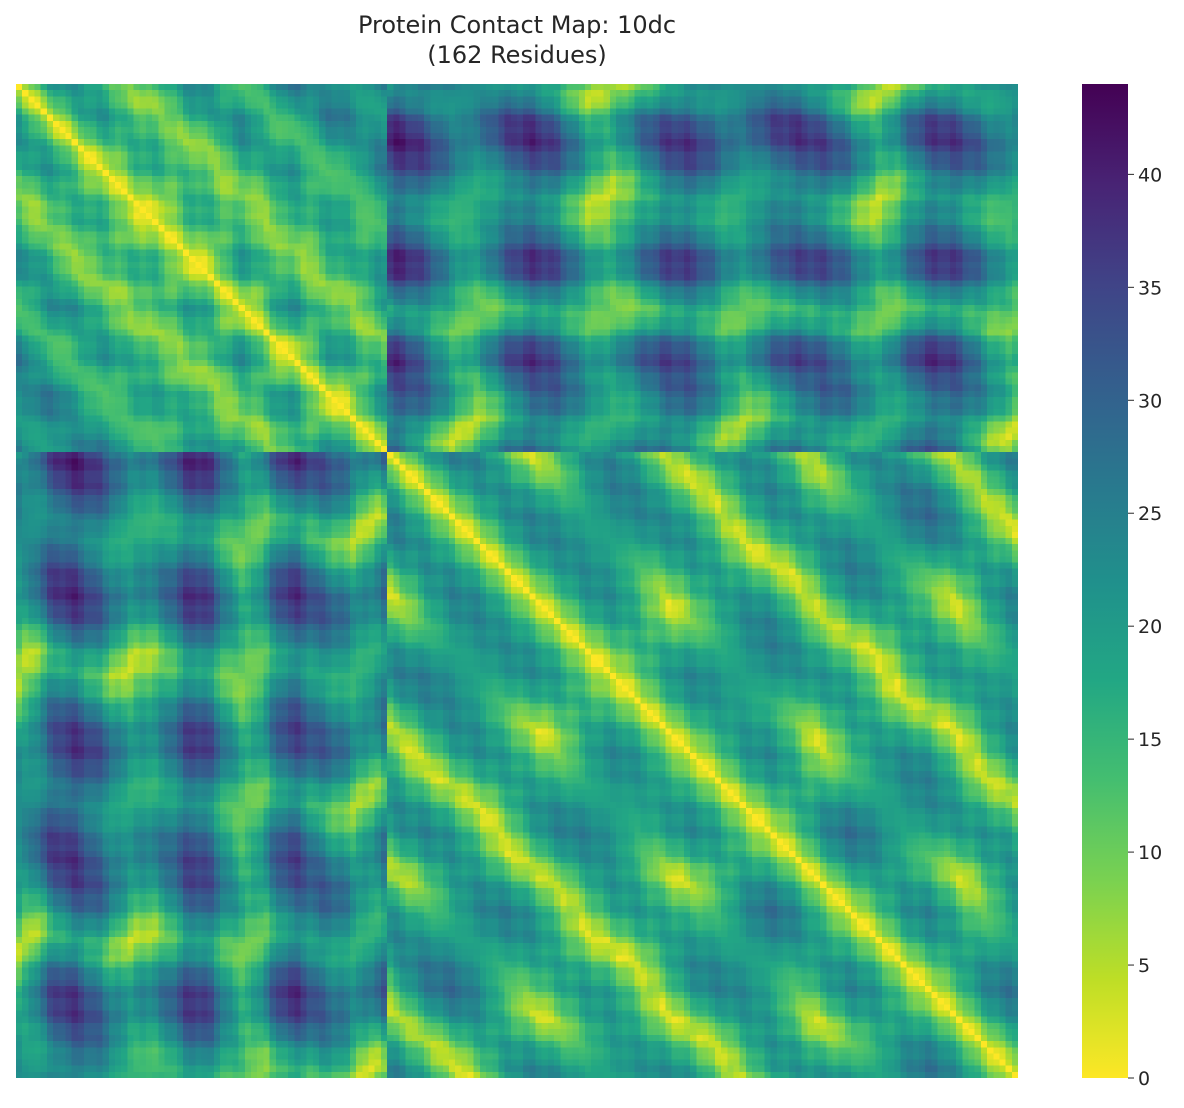  Describe the element at coordinates (1105, 581) in the screenshot. I see `colorbar-gradient` at that location.